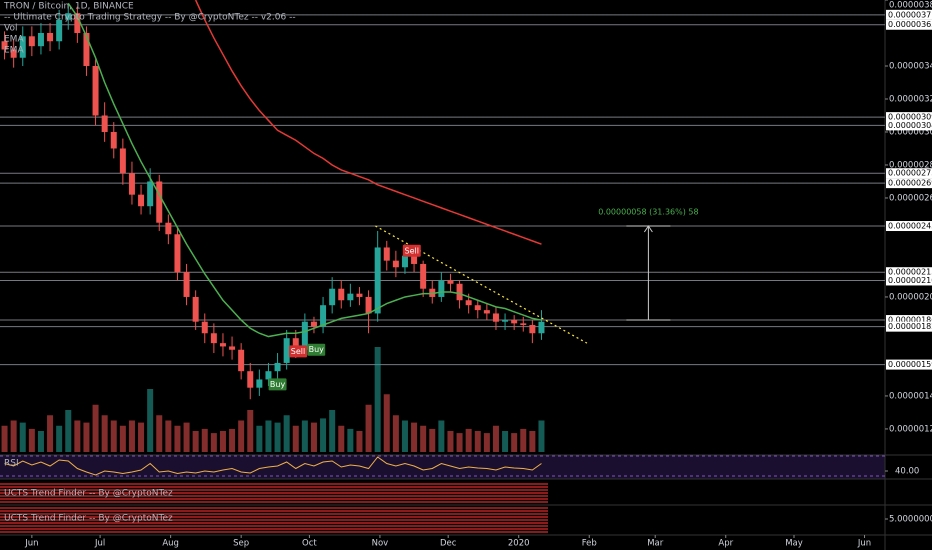 Image resolution: width=932 pixels, height=550 pixels. I want to click on x-tick-label: Jun, so click(864, 544).